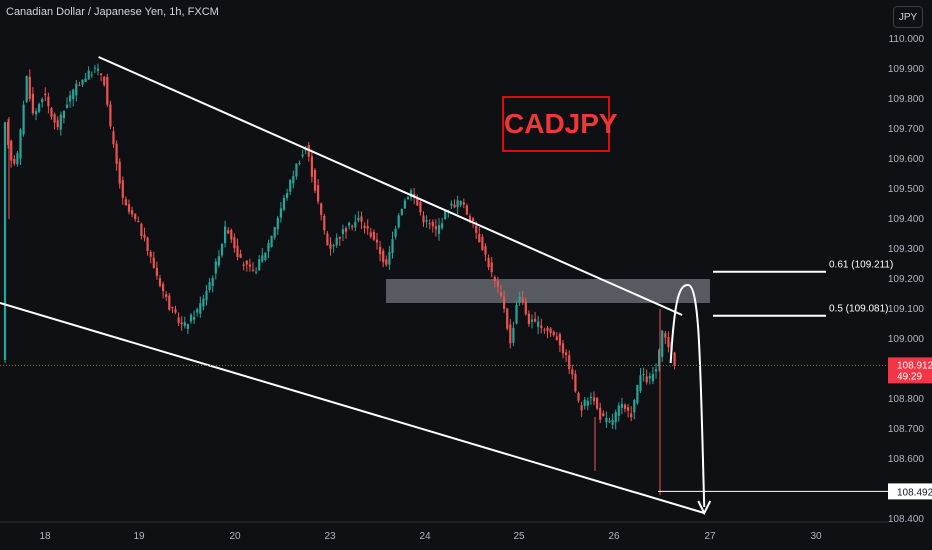 The image size is (932, 550). Describe the element at coordinates (906, 129) in the screenshot. I see `price-tick-label: 109.700` at that location.